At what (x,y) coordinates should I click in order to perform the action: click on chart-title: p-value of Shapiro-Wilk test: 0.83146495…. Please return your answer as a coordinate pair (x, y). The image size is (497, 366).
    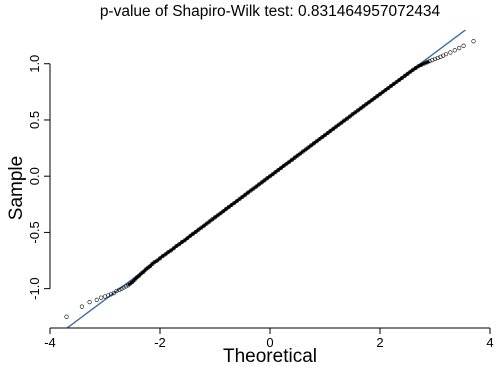
    Looking at the image, I should click on (270, 11).